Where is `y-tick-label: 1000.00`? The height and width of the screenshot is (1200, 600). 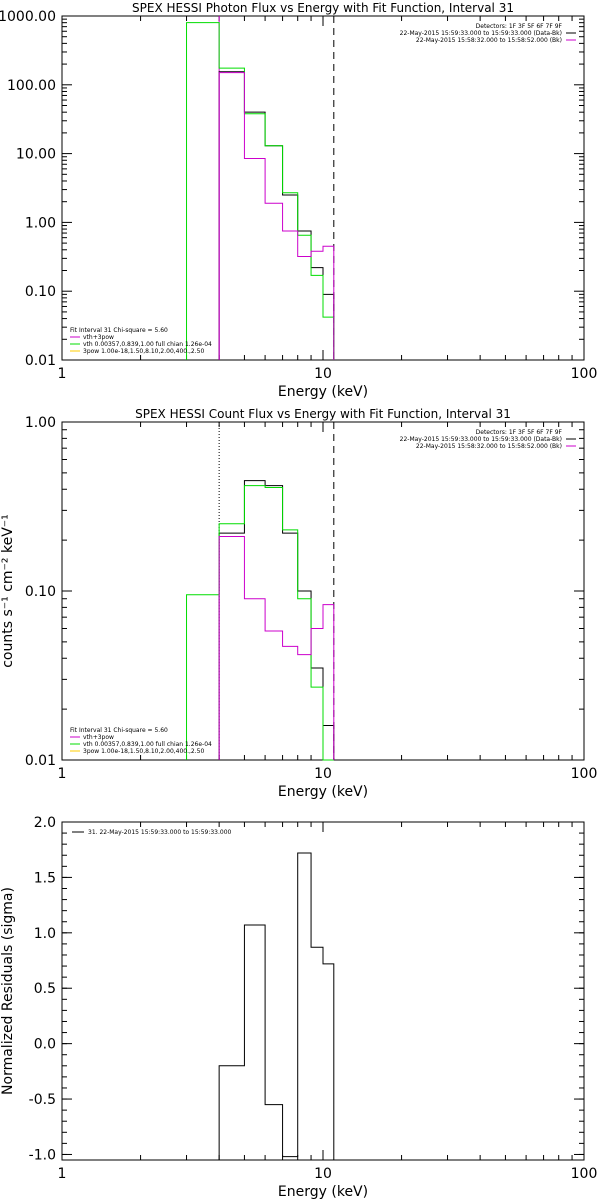 y-tick-label: 1000.00 is located at coordinates (28, 17).